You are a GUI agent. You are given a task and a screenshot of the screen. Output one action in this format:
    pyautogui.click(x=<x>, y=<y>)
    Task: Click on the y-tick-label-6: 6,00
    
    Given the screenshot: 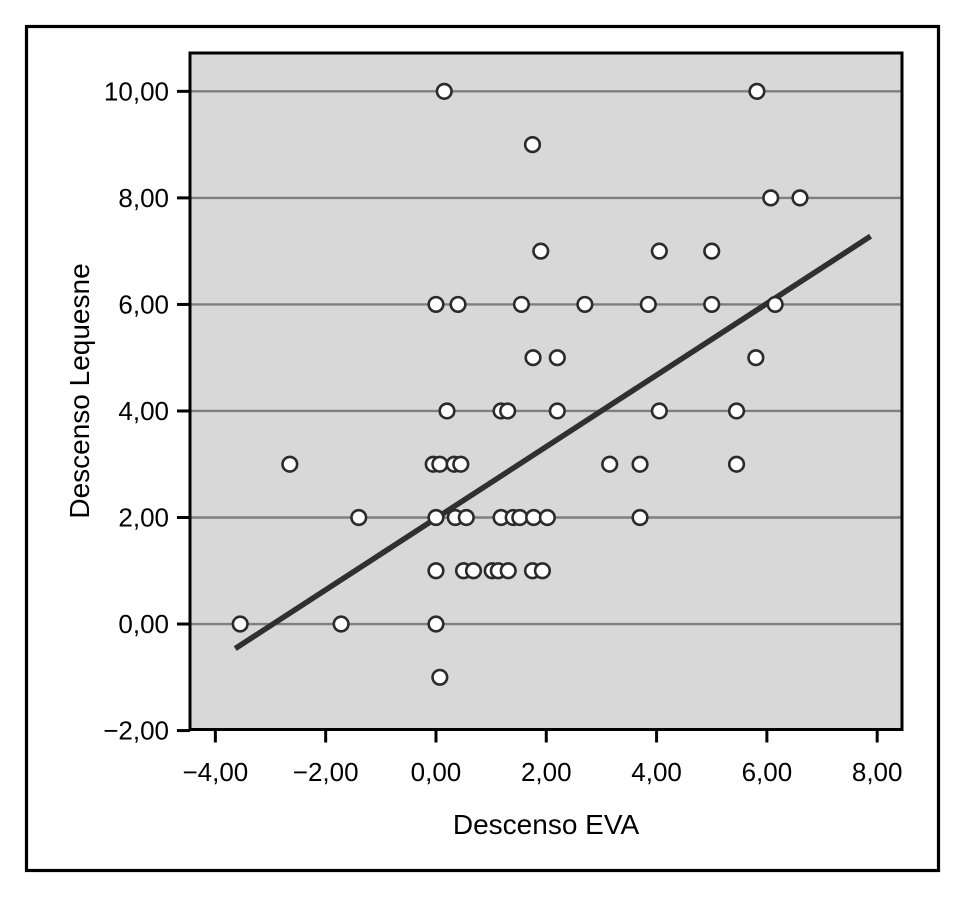 What is the action you would take?
    pyautogui.click(x=143, y=304)
    